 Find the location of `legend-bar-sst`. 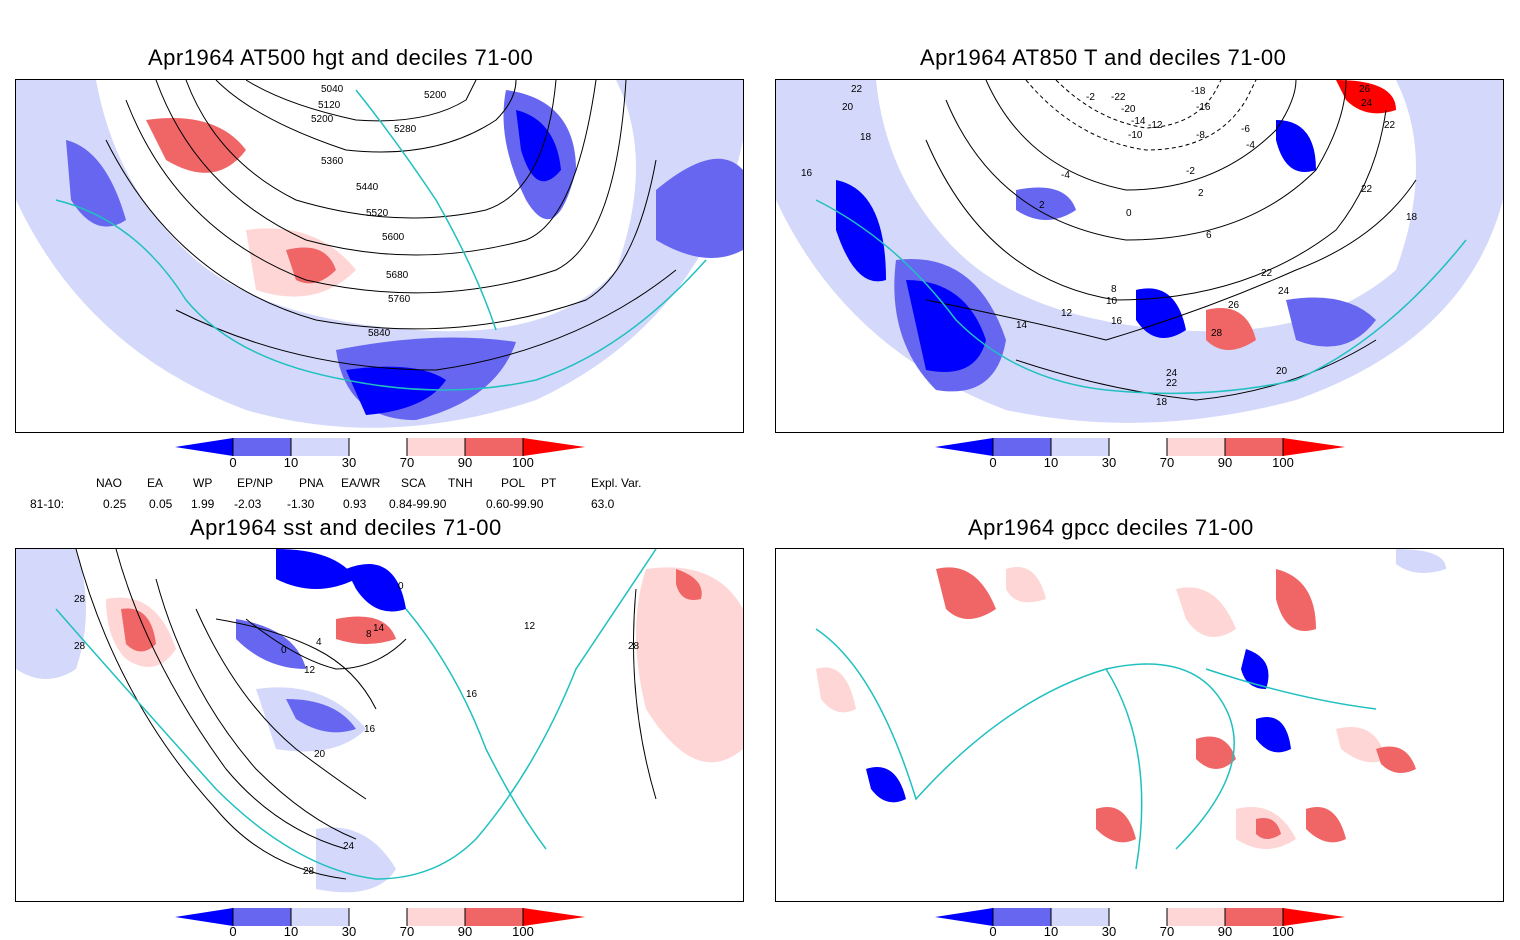

legend-bar-sst is located at coordinates (380, 917).